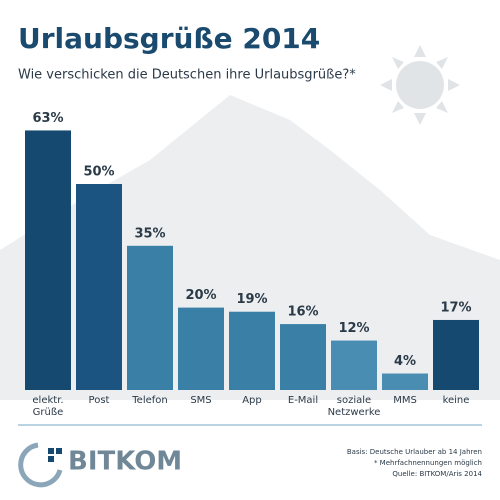 Image resolution: width=500 pixels, height=500 pixels. I want to click on value-label: 63%, so click(47, 118).